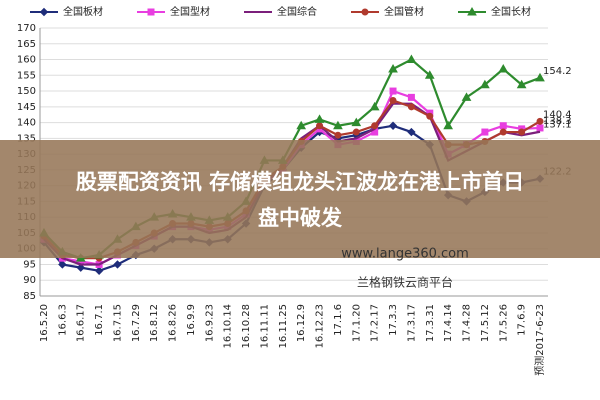  What do you see at coordinates (338, 320) in the screenshot?
I see `x-tick-label: 17.1.6` at bounding box center [338, 320].